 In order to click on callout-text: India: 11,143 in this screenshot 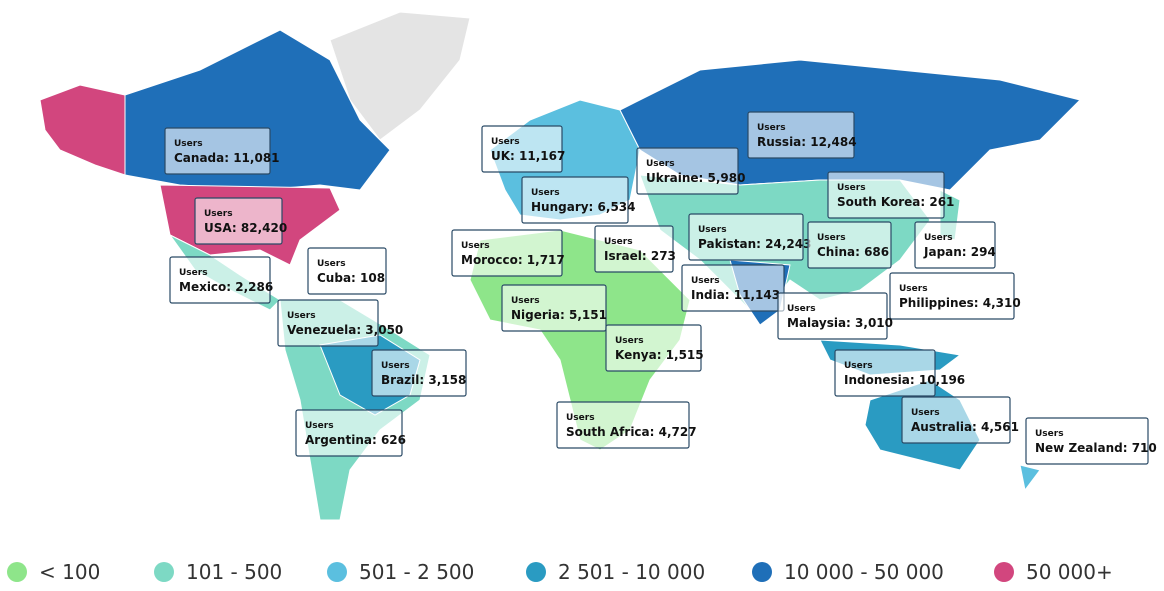, I will do `click(735, 295)`.